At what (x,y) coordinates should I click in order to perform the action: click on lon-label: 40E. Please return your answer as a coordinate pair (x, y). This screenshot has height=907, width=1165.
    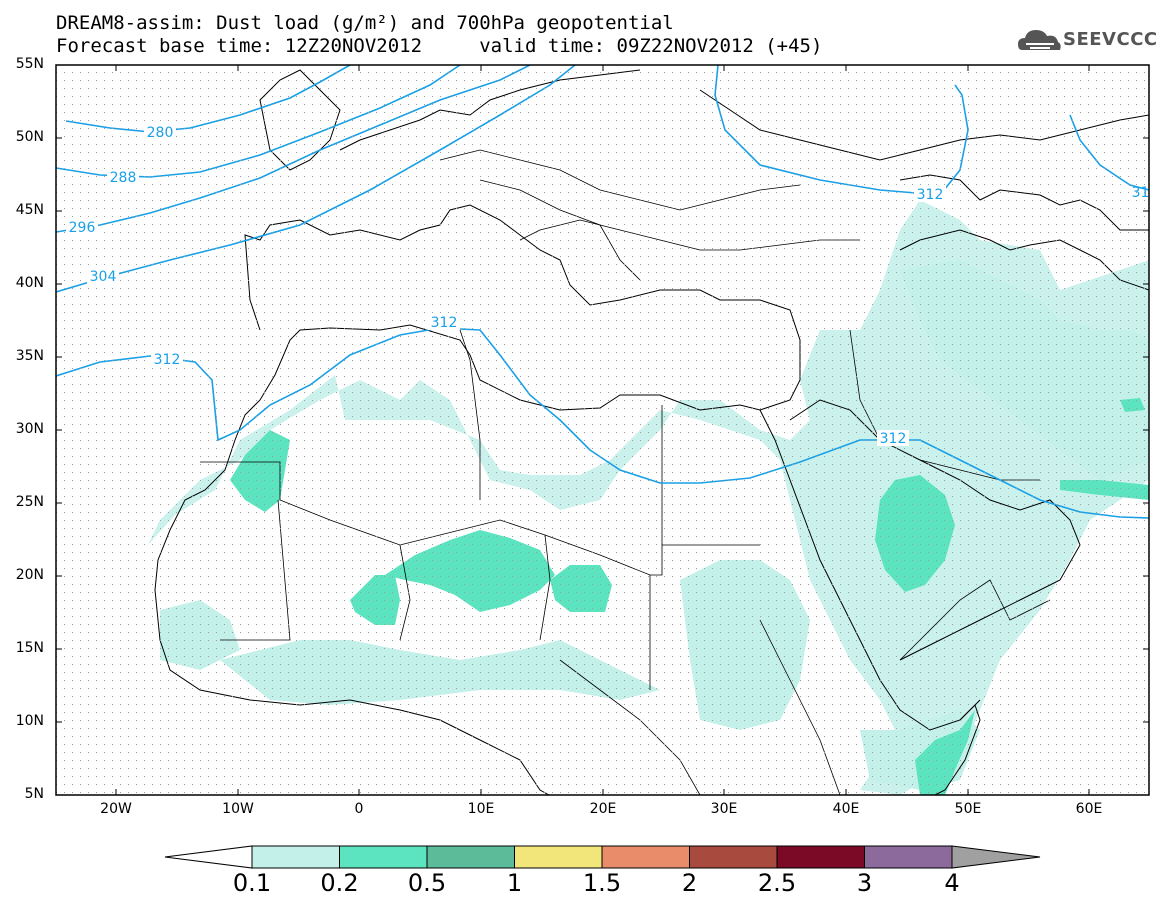
    Looking at the image, I should click on (846, 809).